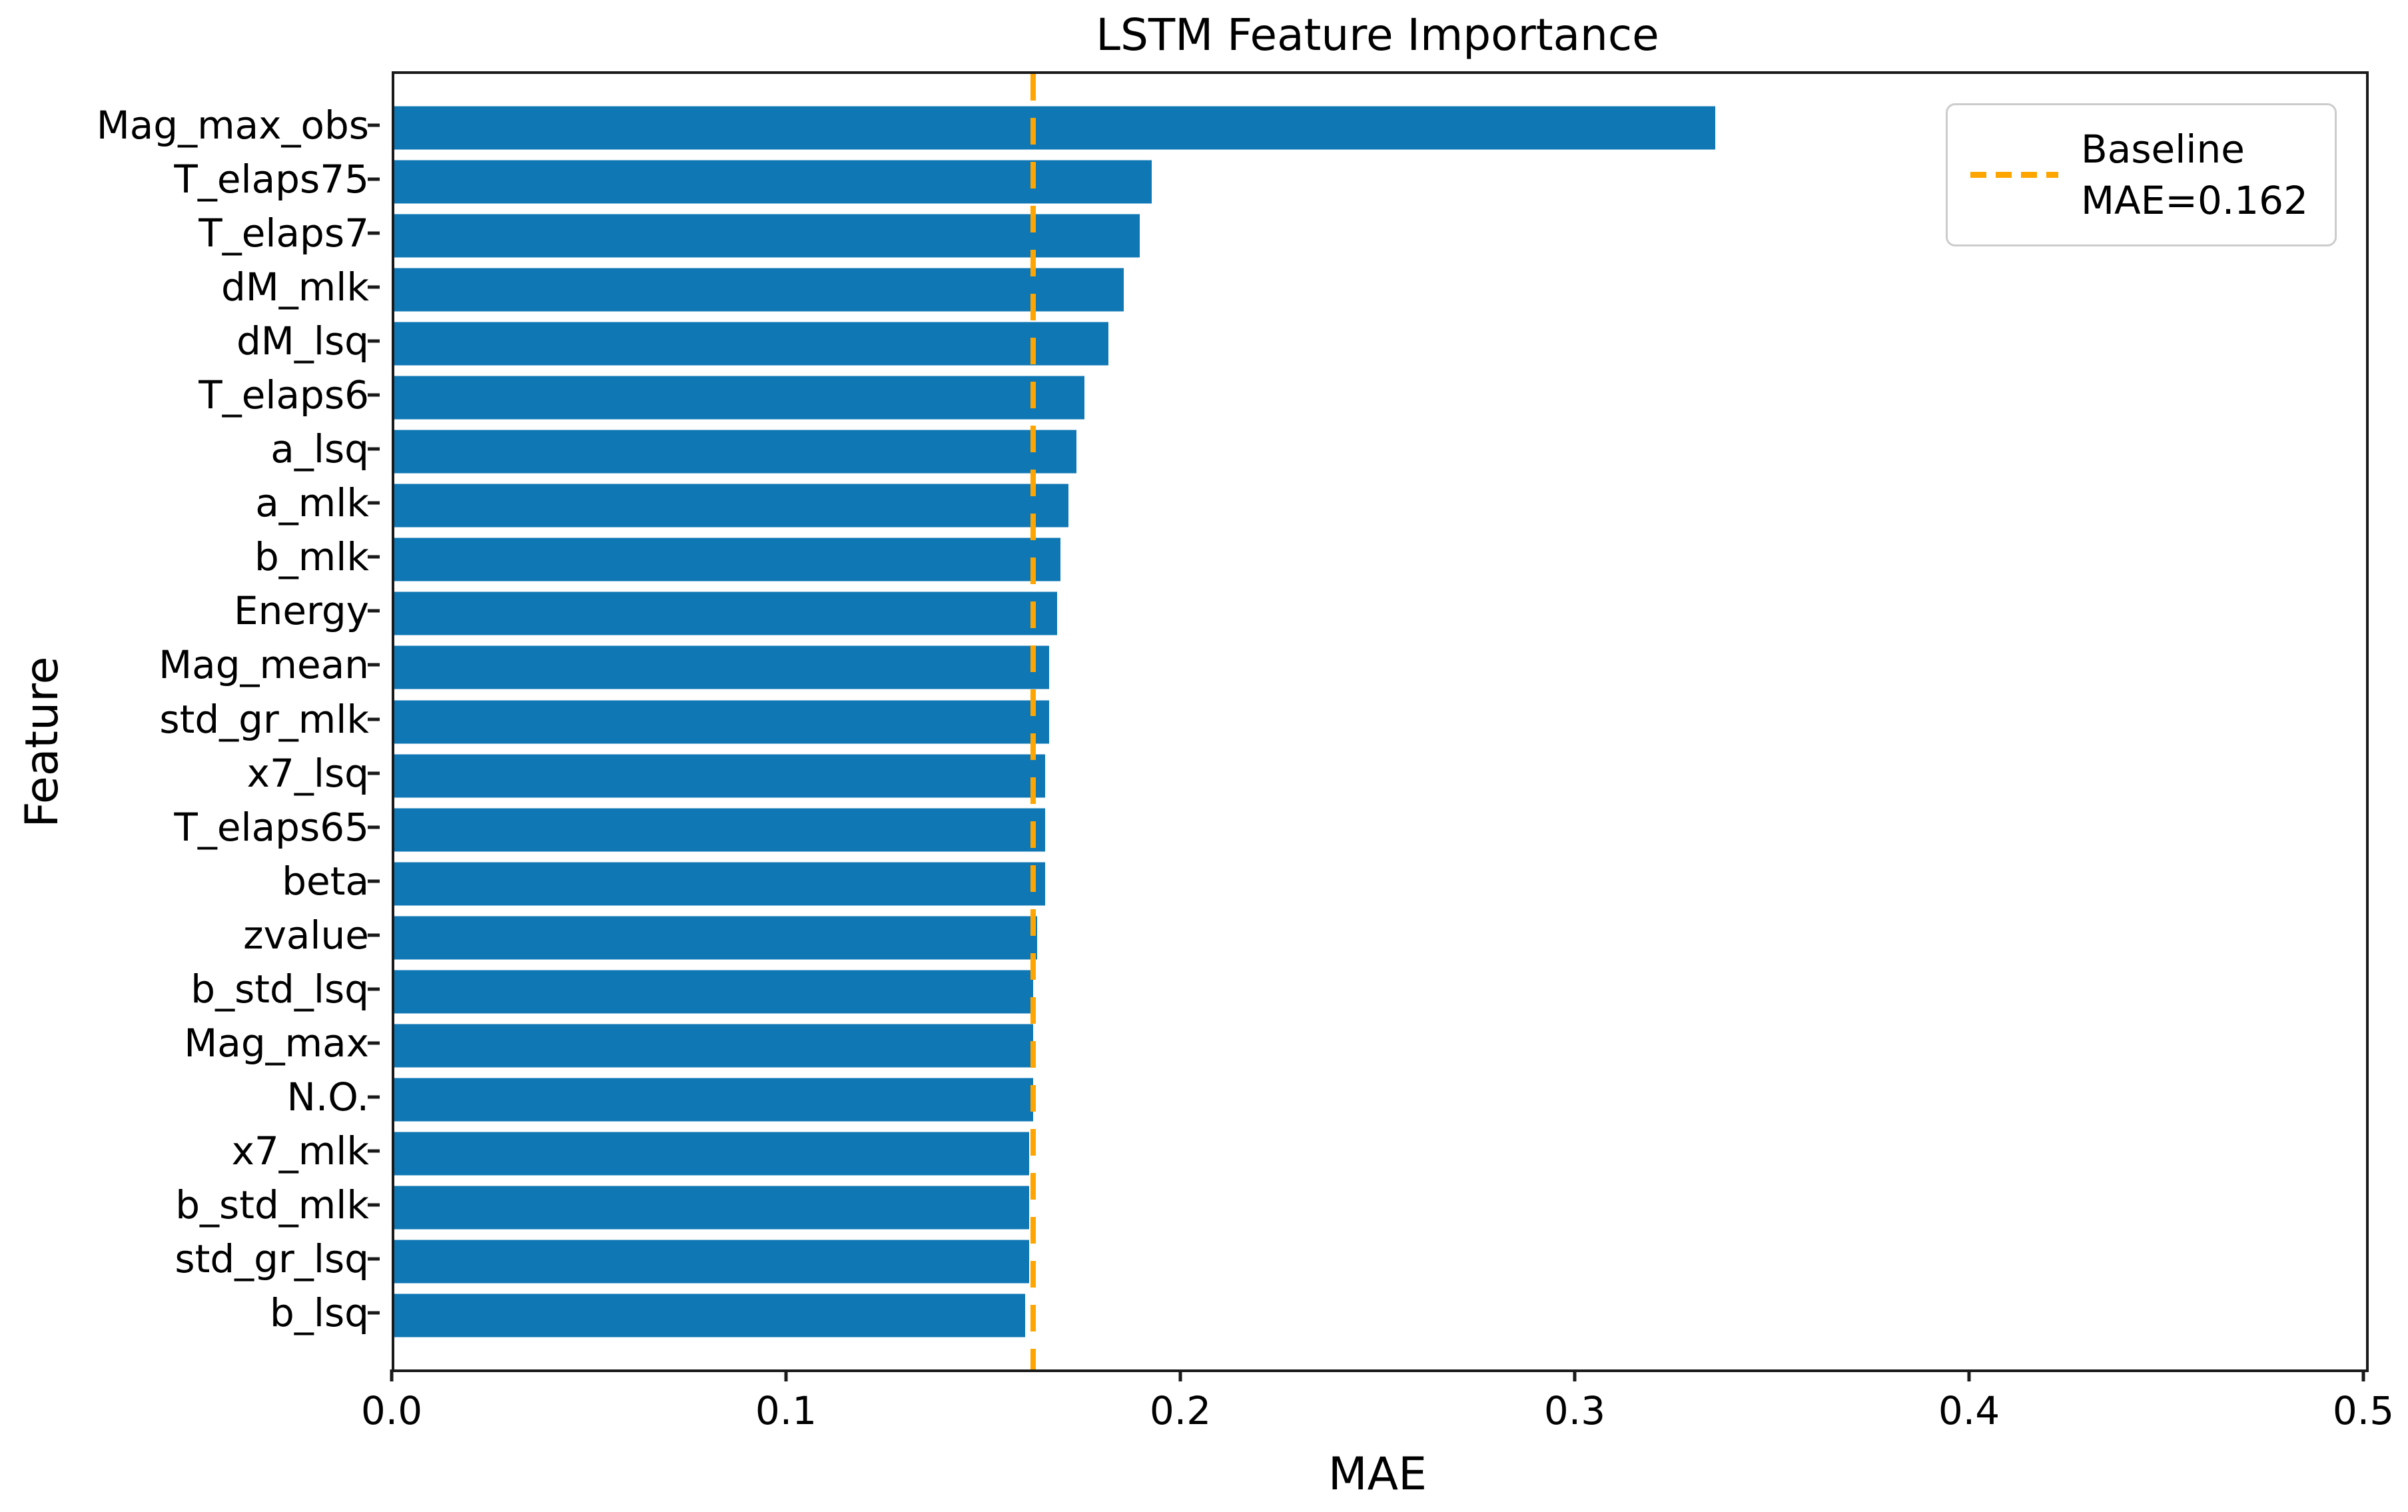  Describe the element at coordinates (759, 290) in the screenshot. I see `bar-dM_mlk` at that location.